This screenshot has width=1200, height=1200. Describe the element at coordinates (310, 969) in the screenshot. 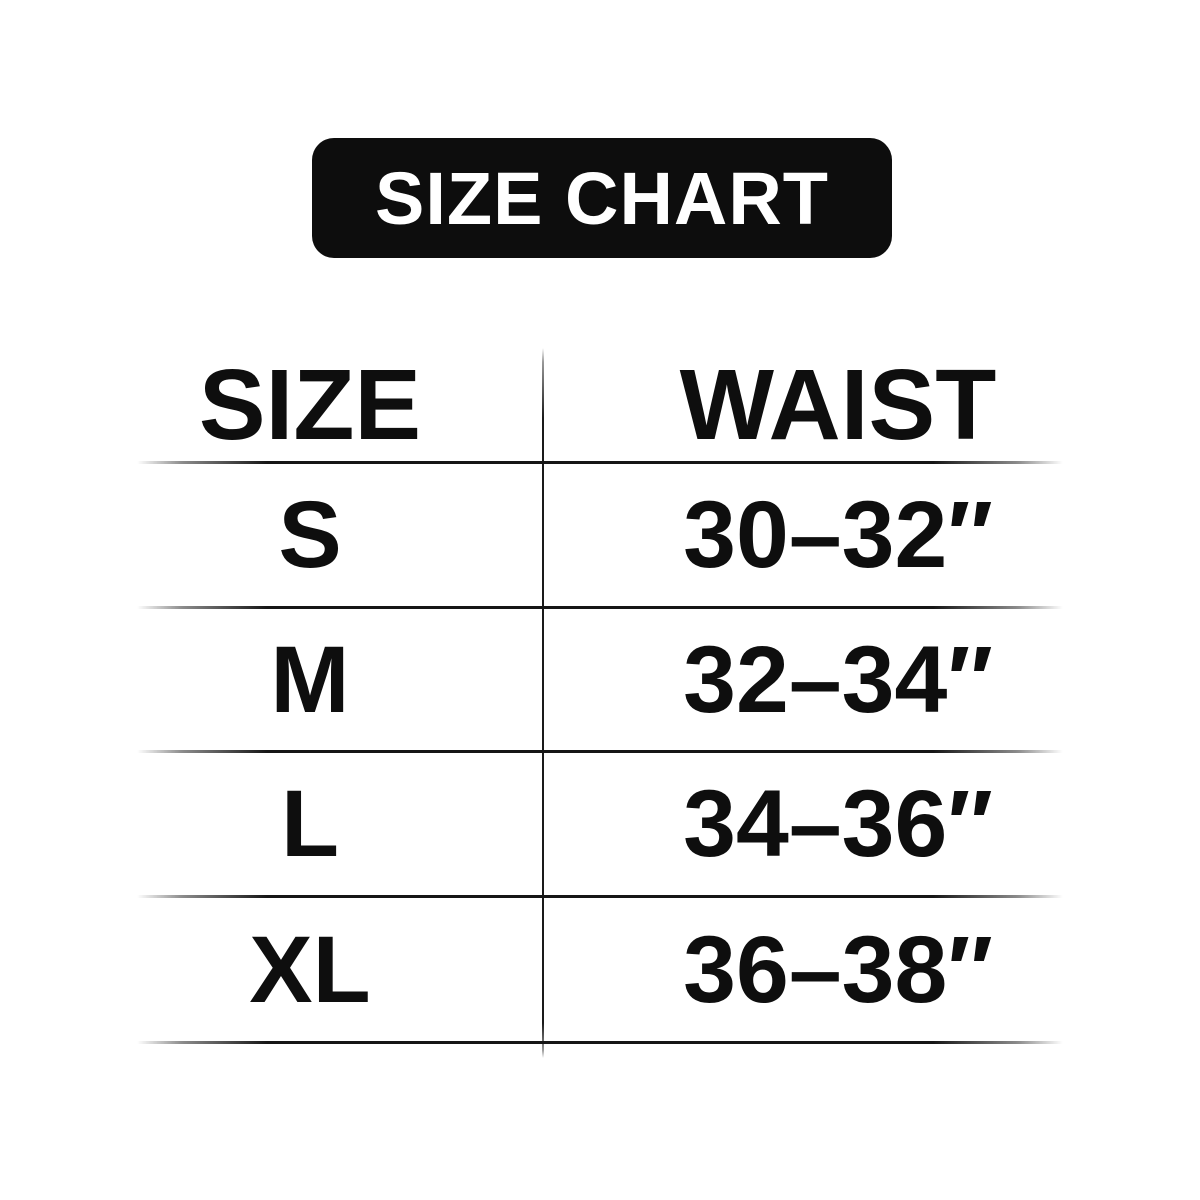

I see `size-cell: XL` at that location.